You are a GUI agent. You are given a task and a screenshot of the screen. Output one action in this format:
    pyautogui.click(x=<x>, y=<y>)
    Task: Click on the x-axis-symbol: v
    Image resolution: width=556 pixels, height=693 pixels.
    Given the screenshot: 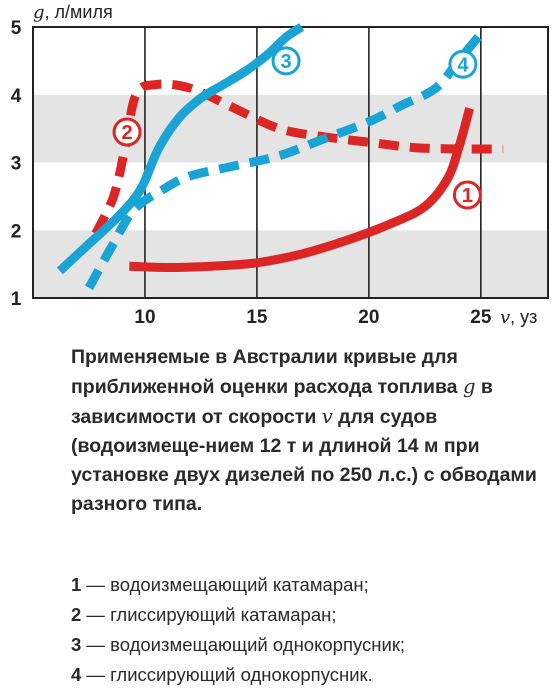 What is the action you would take?
    pyautogui.click(x=505, y=317)
    